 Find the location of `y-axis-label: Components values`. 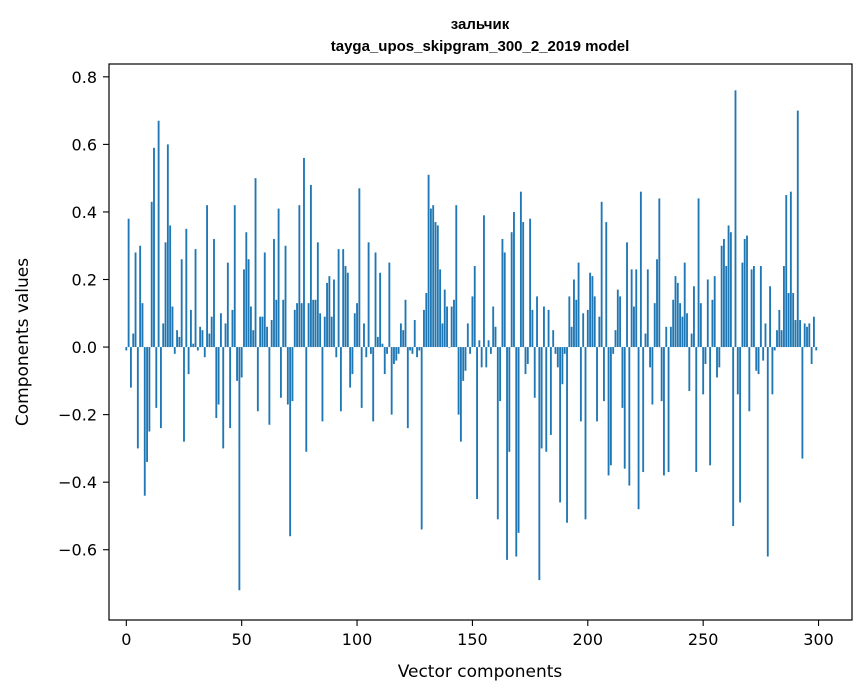

y-axis-label: Components values is located at coordinates (23, 342).